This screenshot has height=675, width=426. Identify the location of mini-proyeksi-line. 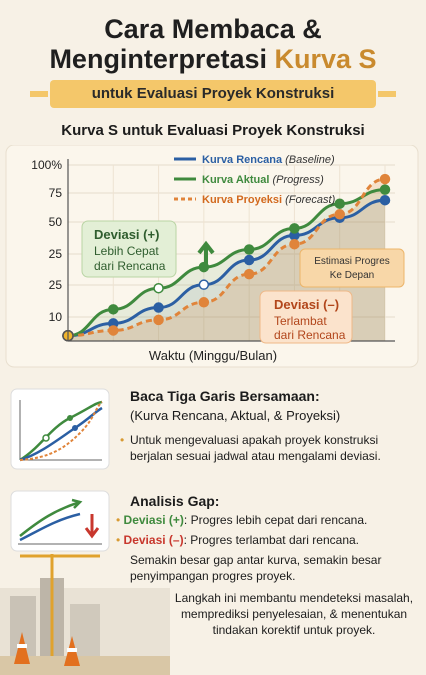
(61, 431).